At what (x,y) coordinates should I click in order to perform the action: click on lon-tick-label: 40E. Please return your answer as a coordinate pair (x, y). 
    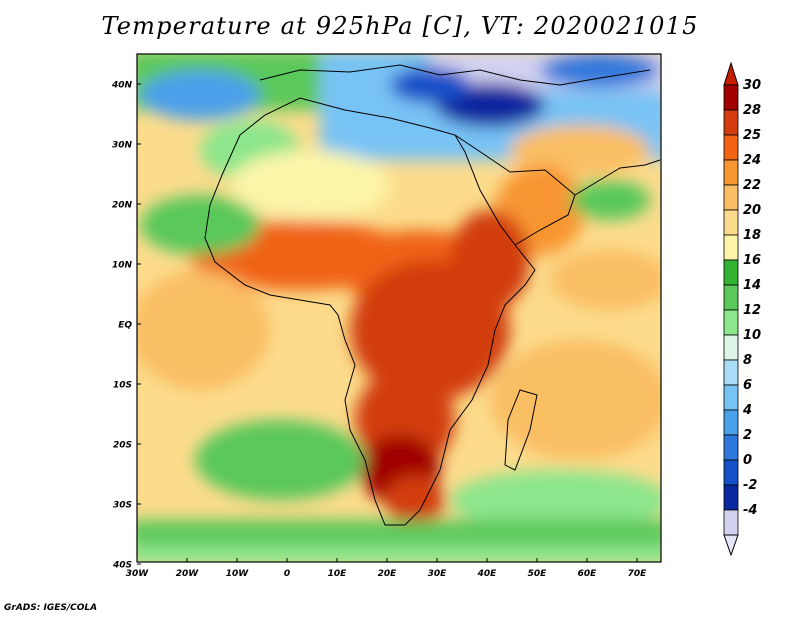
    Looking at the image, I should click on (487, 574).